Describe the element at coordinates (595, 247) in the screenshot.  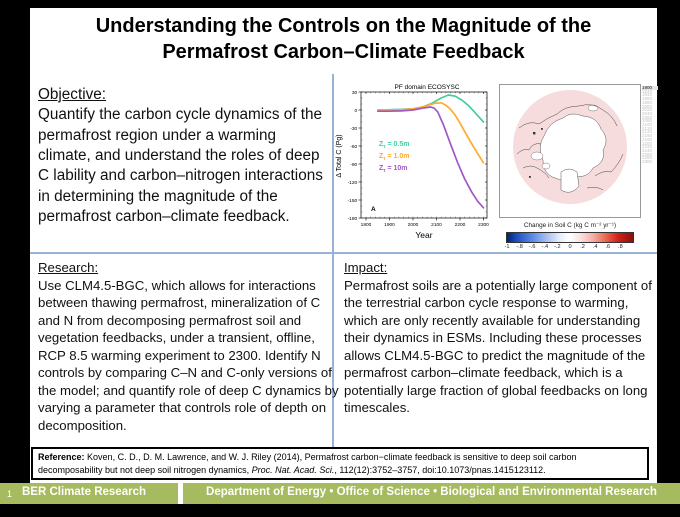
I see `colorbar-tick: .4` at that location.